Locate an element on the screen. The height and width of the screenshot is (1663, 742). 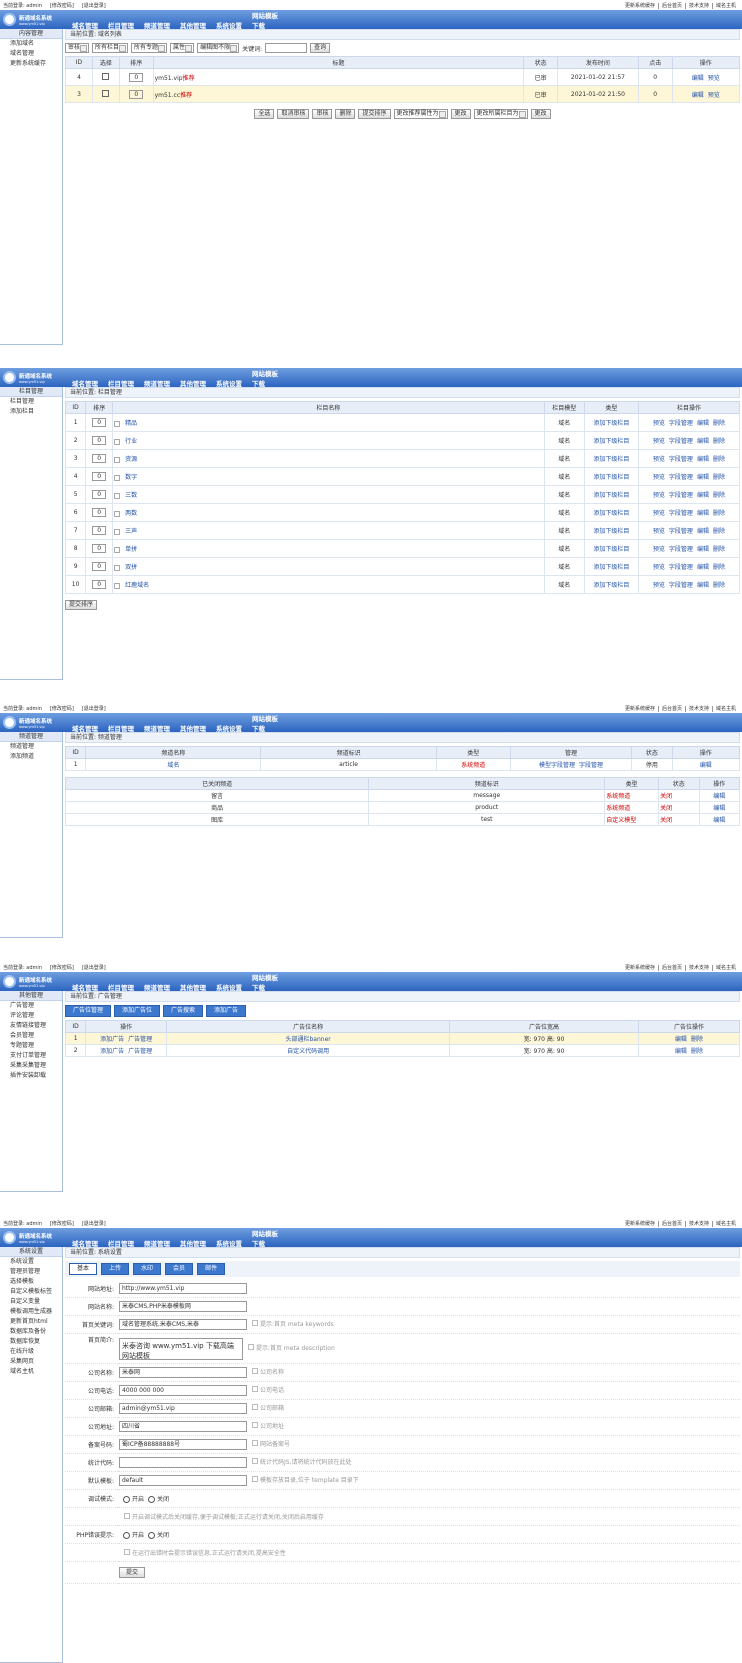
category-link: 双拼 is located at coordinates (131, 567).